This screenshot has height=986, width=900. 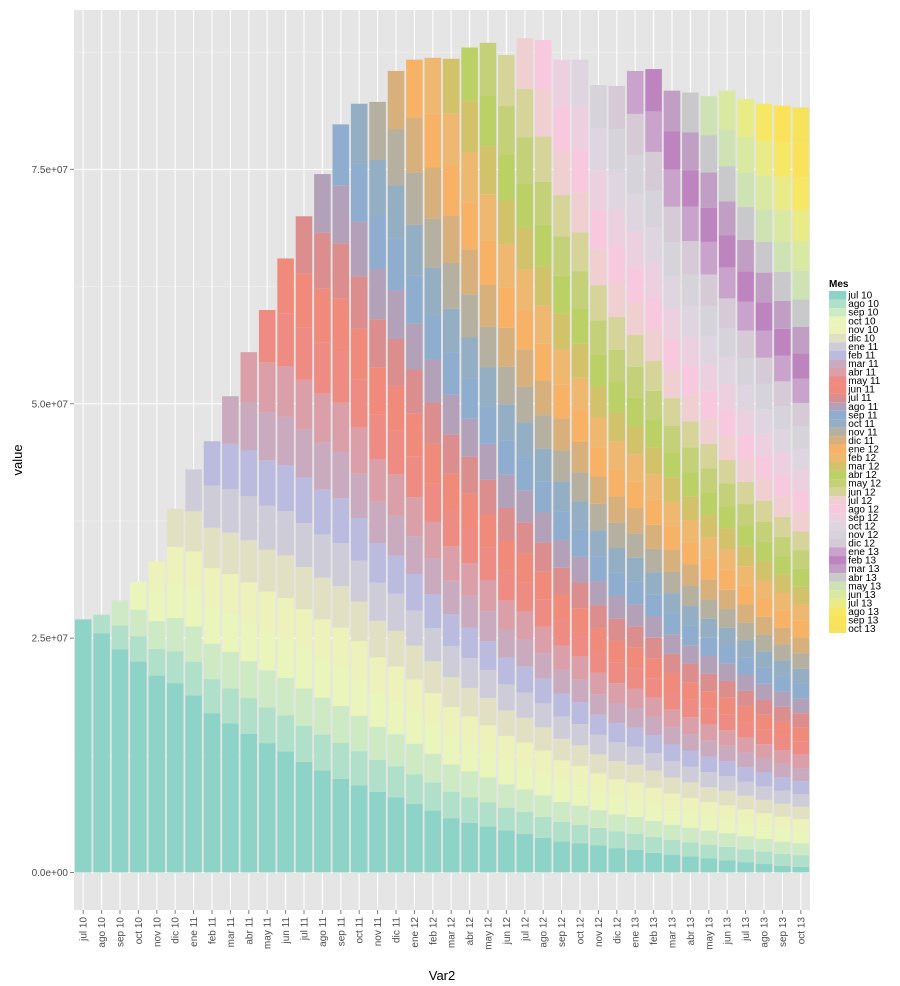 I want to click on y-tick-label: 5.0e+07, so click(x=50, y=404).